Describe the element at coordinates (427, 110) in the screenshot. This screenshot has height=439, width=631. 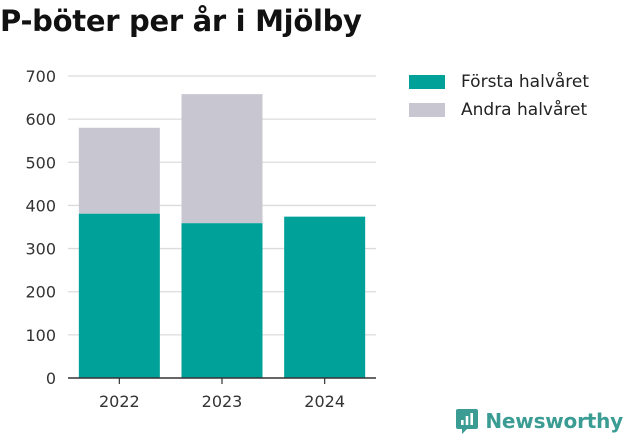
I see `legend-swatch-second-half` at that location.